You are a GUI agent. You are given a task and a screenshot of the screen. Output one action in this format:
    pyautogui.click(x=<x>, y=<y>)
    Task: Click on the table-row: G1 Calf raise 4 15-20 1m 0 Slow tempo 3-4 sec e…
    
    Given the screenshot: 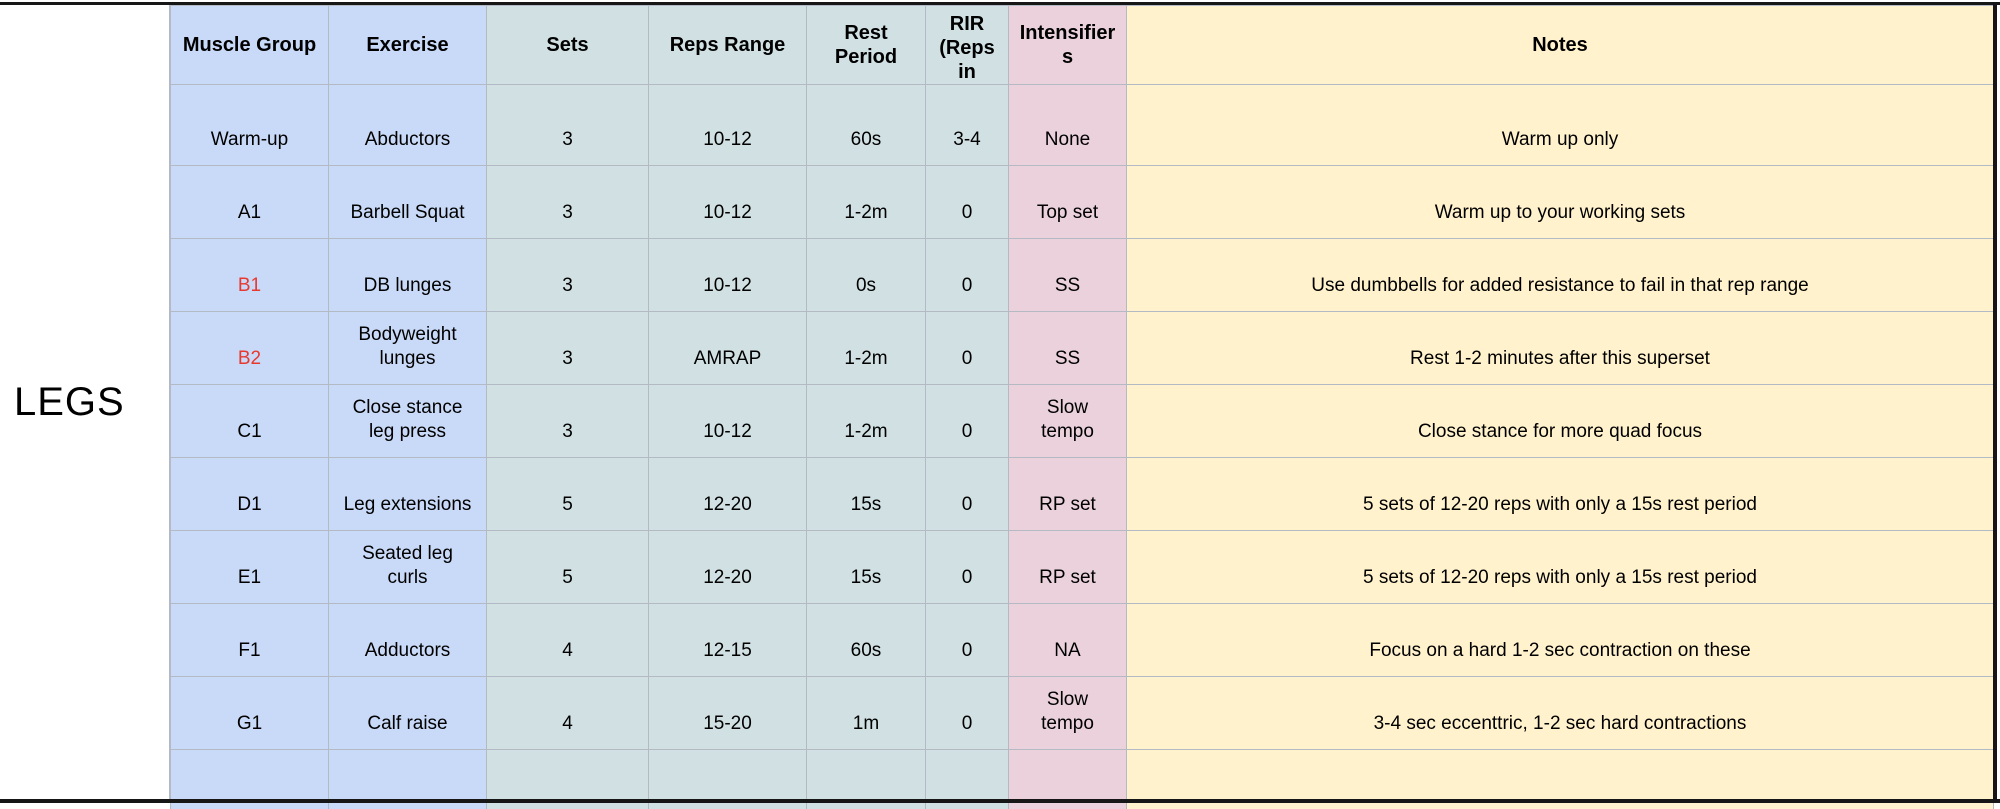 What is the action you would take?
    pyautogui.click(x=1082, y=713)
    